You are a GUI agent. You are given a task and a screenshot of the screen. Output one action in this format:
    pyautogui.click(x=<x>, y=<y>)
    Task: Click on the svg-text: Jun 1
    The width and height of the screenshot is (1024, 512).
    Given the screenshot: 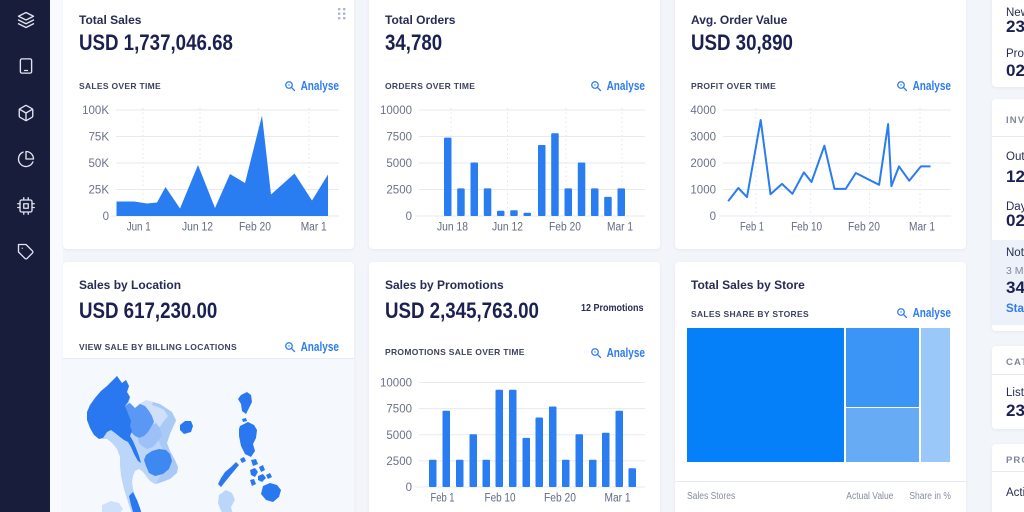 What is the action you would take?
    pyautogui.click(x=139, y=228)
    